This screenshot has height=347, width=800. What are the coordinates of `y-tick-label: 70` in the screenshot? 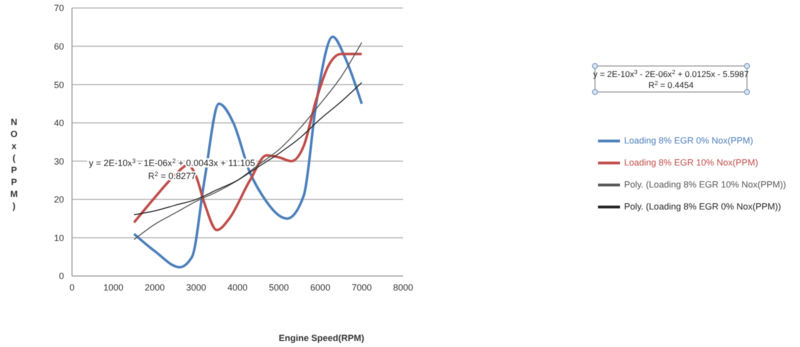 It's located at (59, 8).